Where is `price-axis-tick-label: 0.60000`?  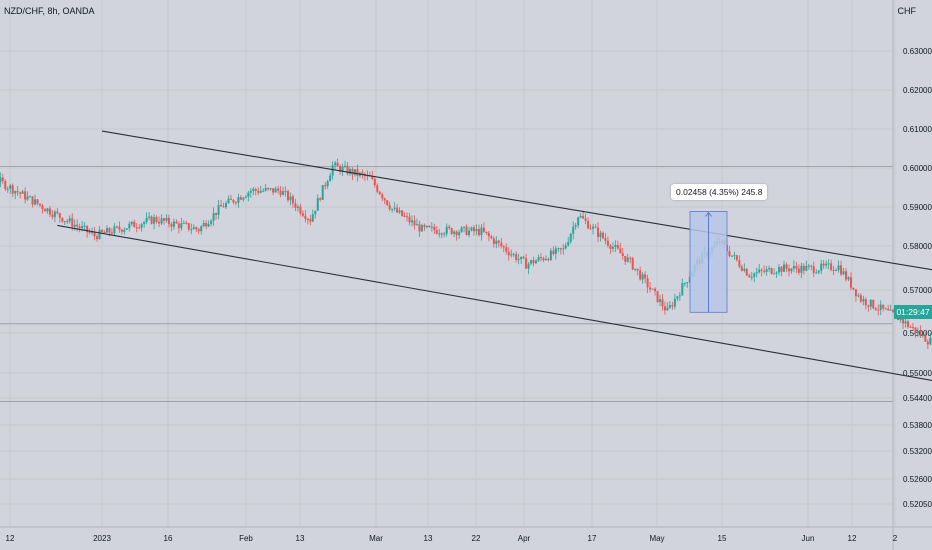 price-axis-tick-label: 0.60000 is located at coordinates (917, 168).